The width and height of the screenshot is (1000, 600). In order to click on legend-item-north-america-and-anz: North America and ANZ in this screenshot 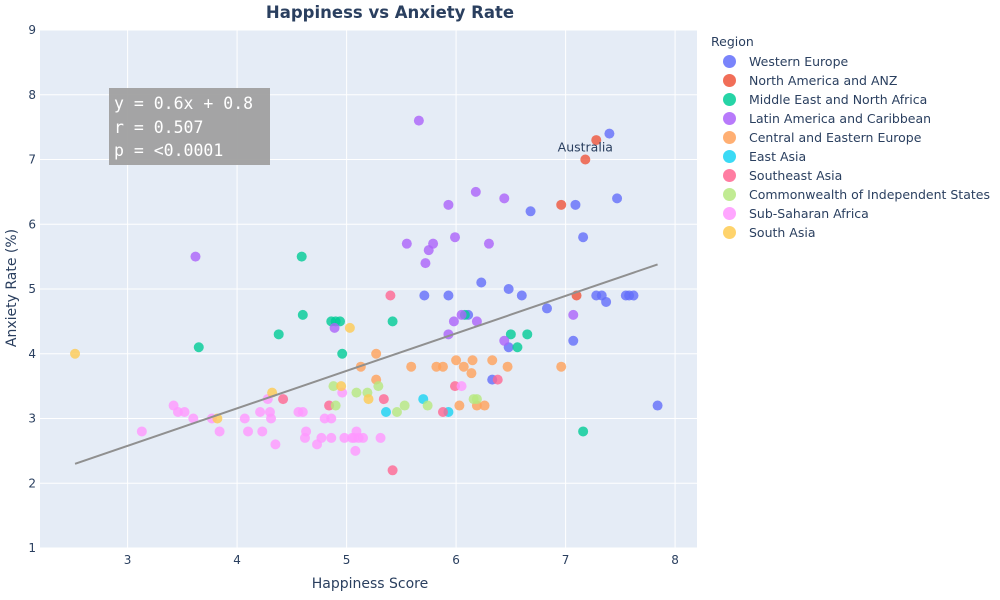, I will do `click(850, 80)`.